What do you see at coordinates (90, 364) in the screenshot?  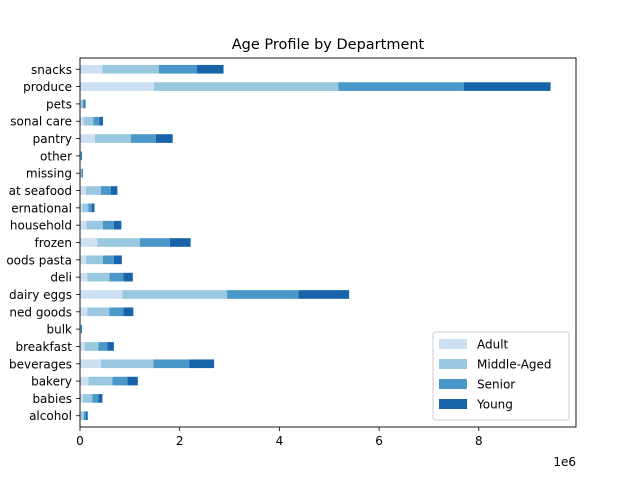 I see `bar-beverages-adult` at bounding box center [90, 364].